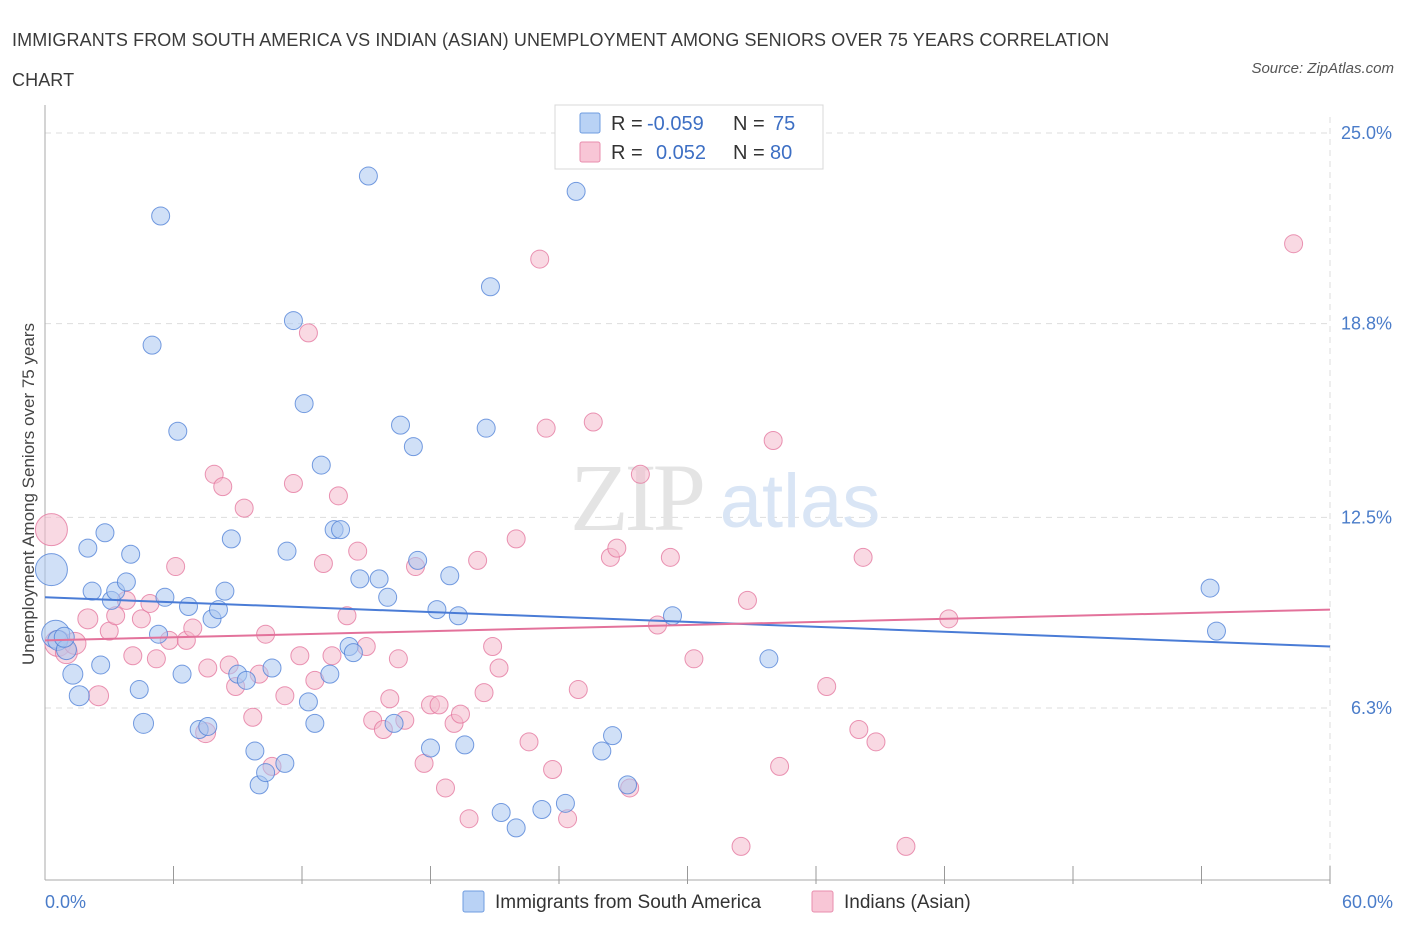  What do you see at coordinates (1366, 133) in the screenshot?
I see `y-tick-label: 25.0%` at bounding box center [1366, 133].